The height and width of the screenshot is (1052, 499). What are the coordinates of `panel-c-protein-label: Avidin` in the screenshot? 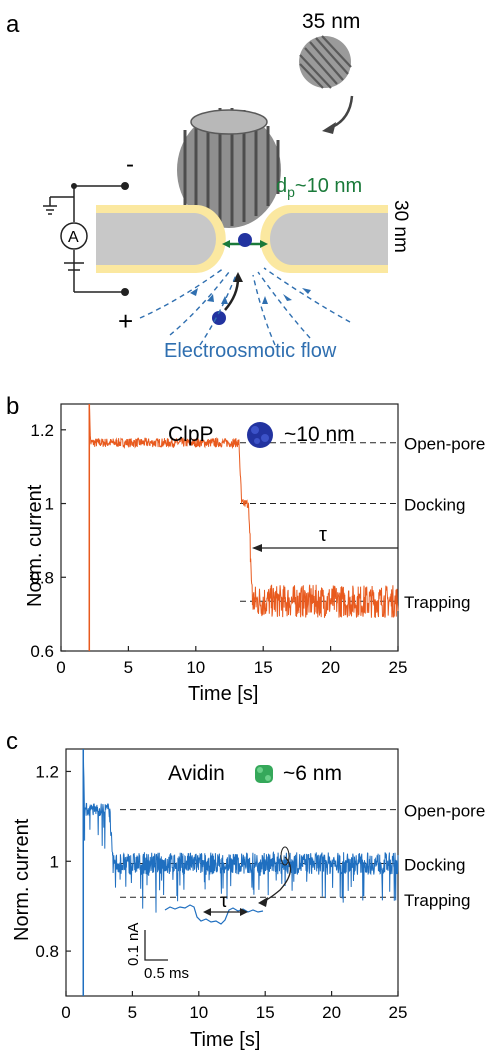 It's located at (196, 773).